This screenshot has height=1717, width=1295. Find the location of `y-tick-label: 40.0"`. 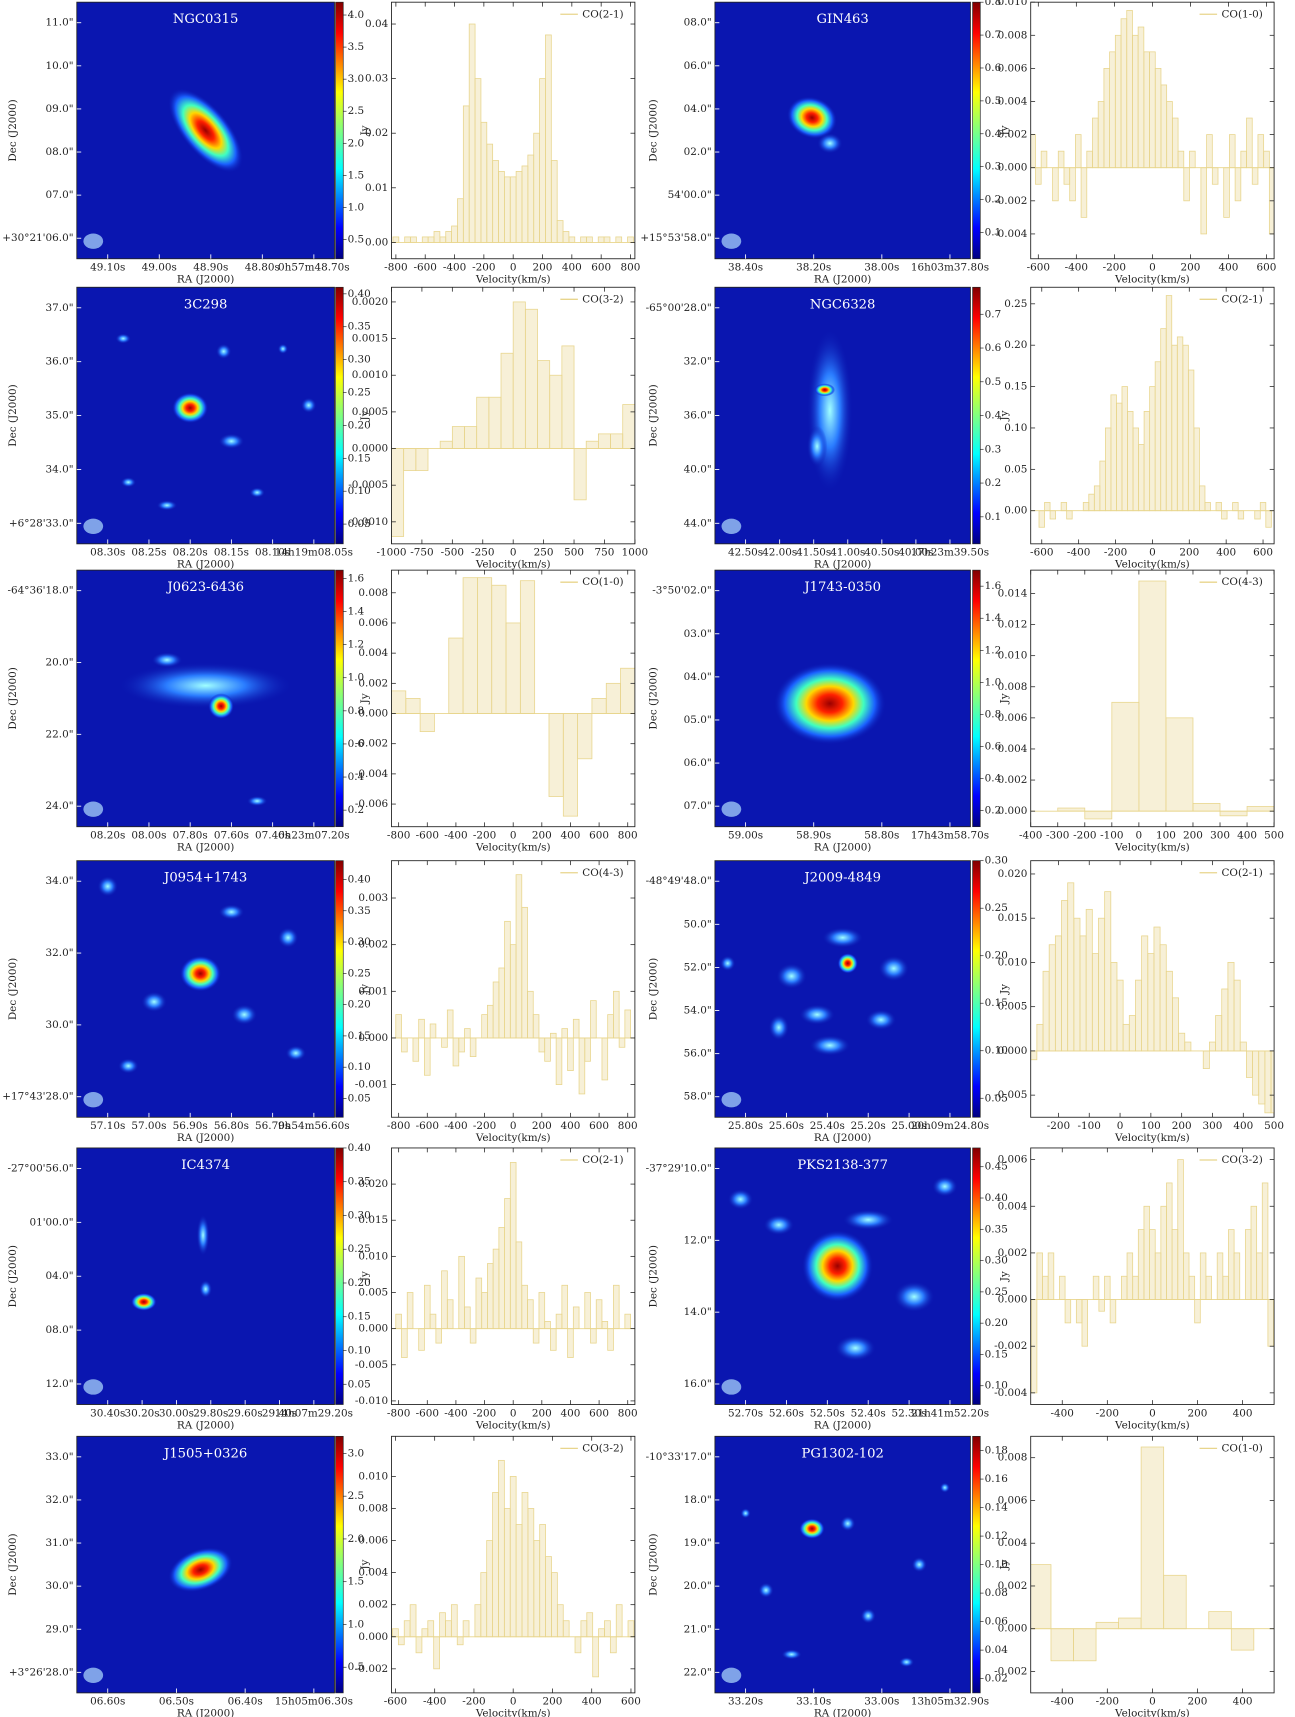

y-tick-label: 40.0" is located at coordinates (698, 469).